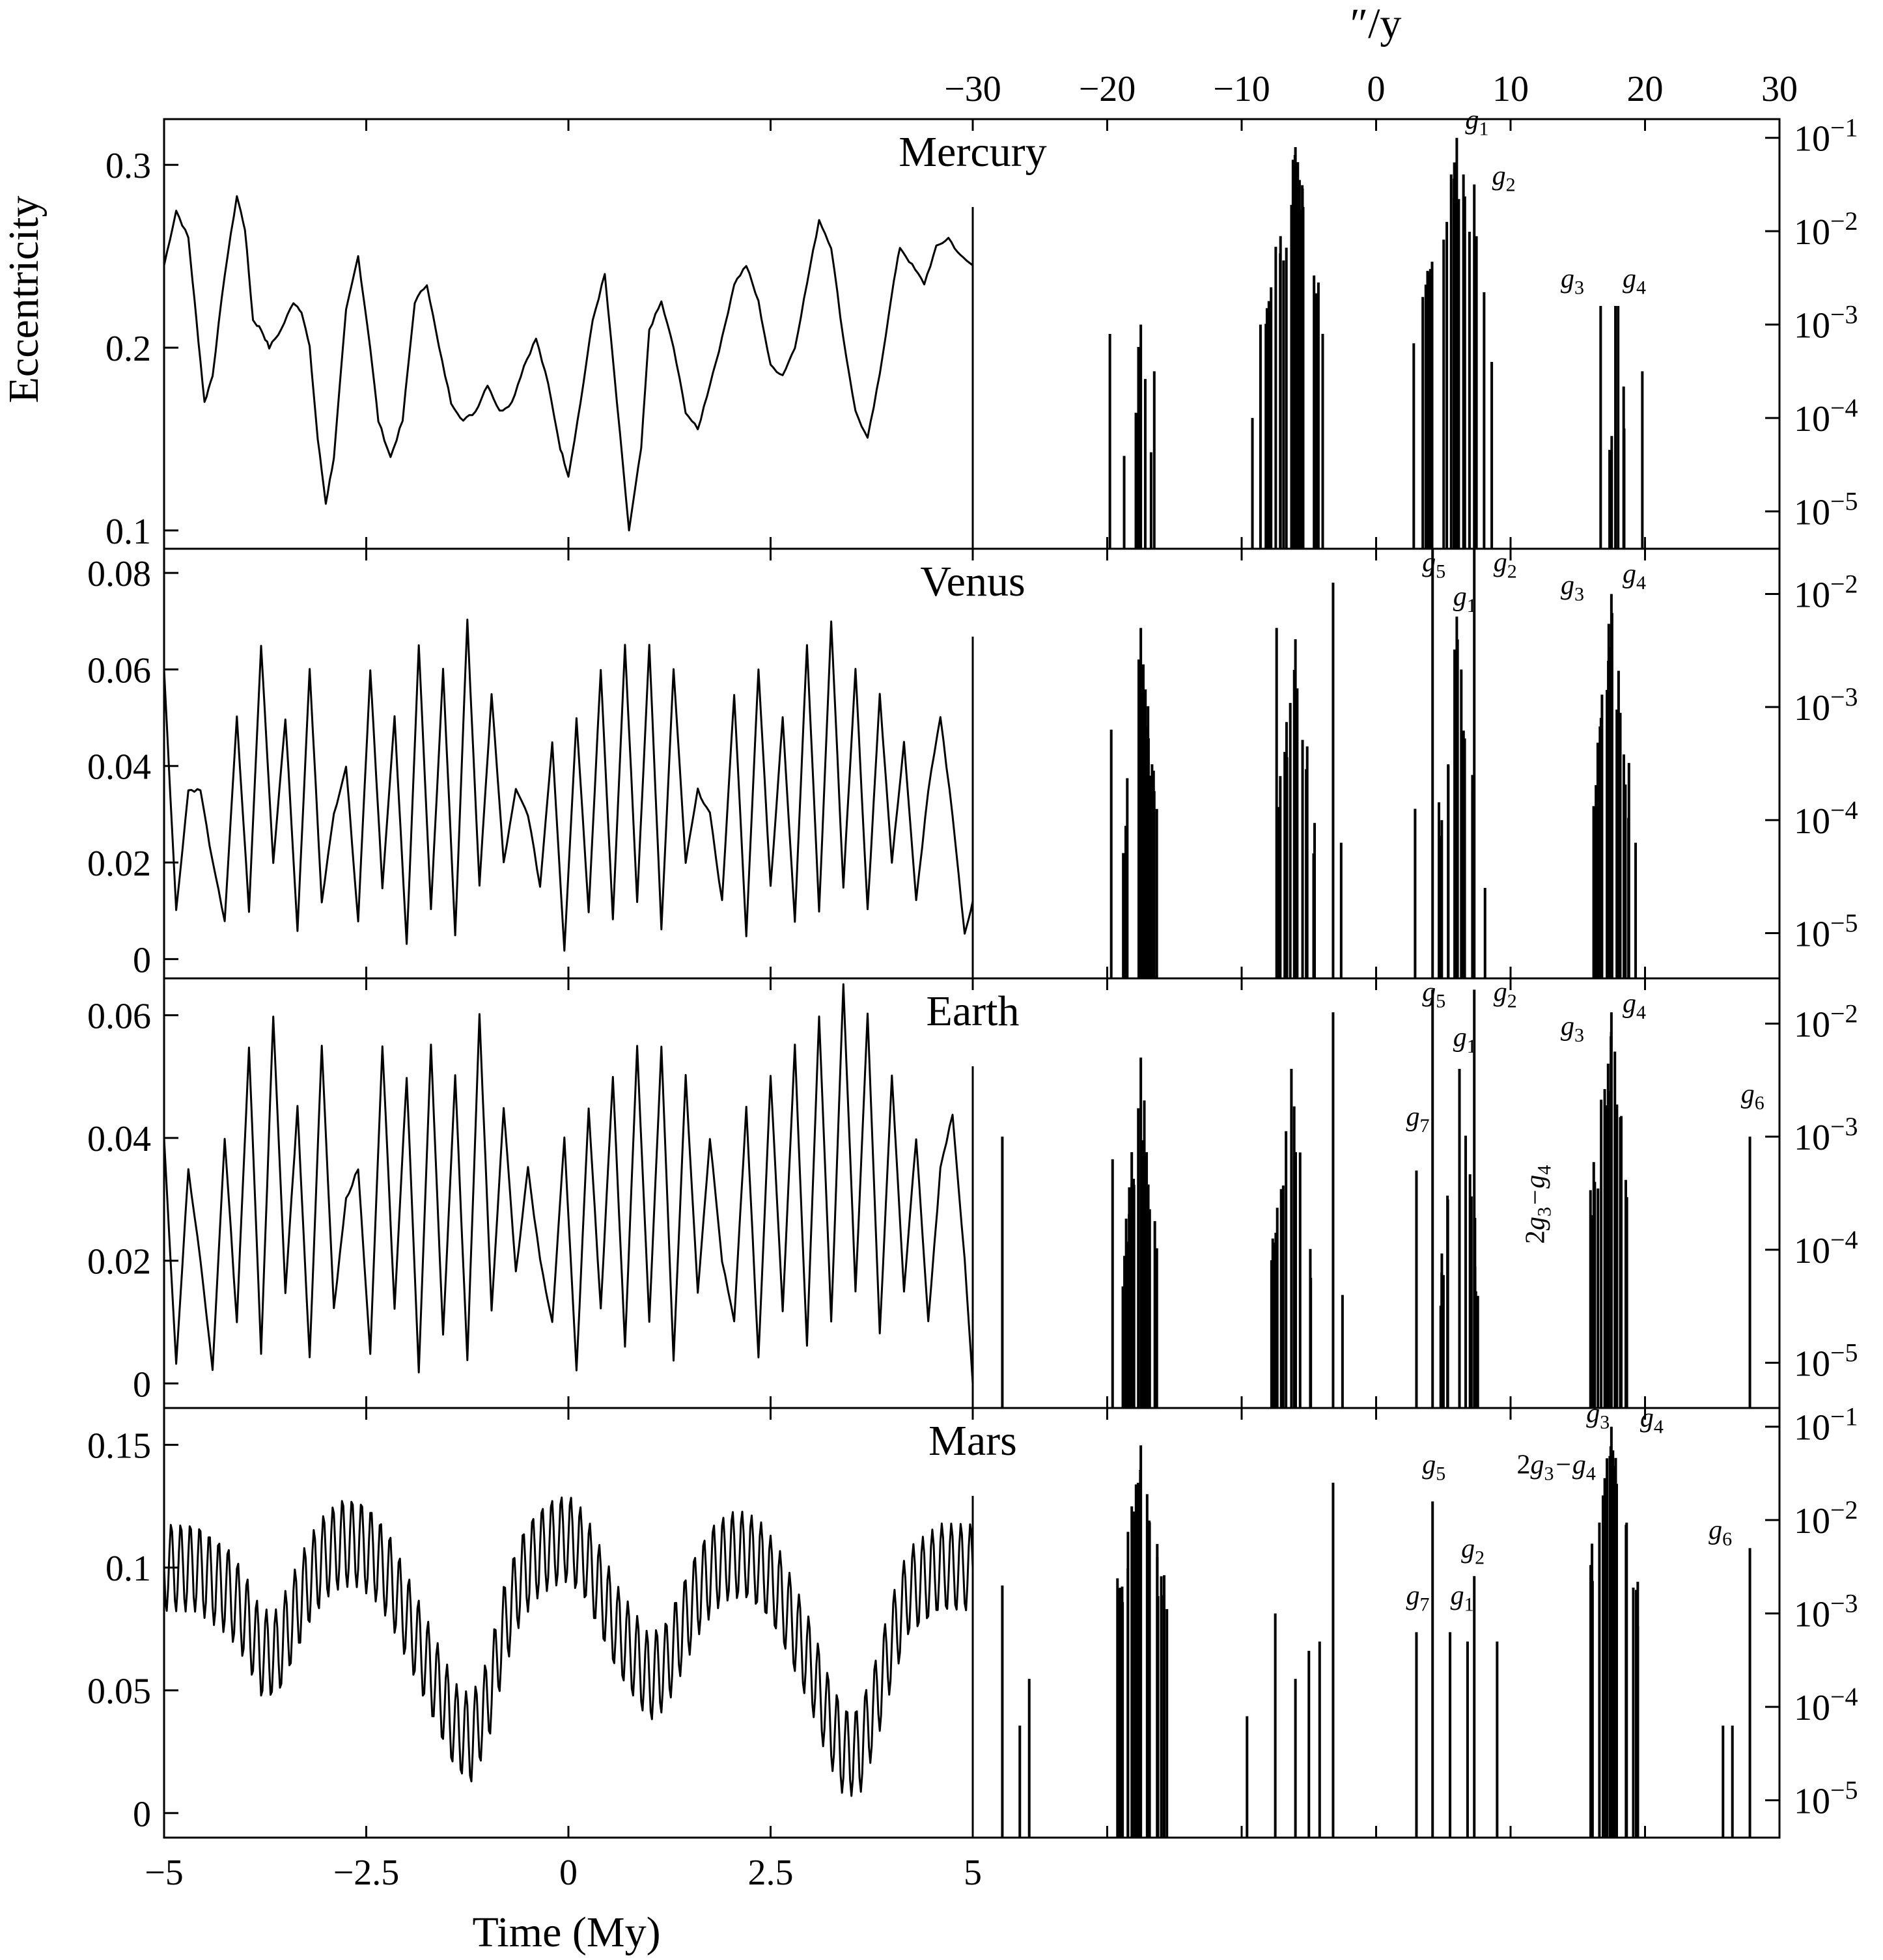 The width and height of the screenshot is (1883, 1960). What do you see at coordinates (1634, 576) in the screenshot?
I see `venus-peak-label: g4` at bounding box center [1634, 576].